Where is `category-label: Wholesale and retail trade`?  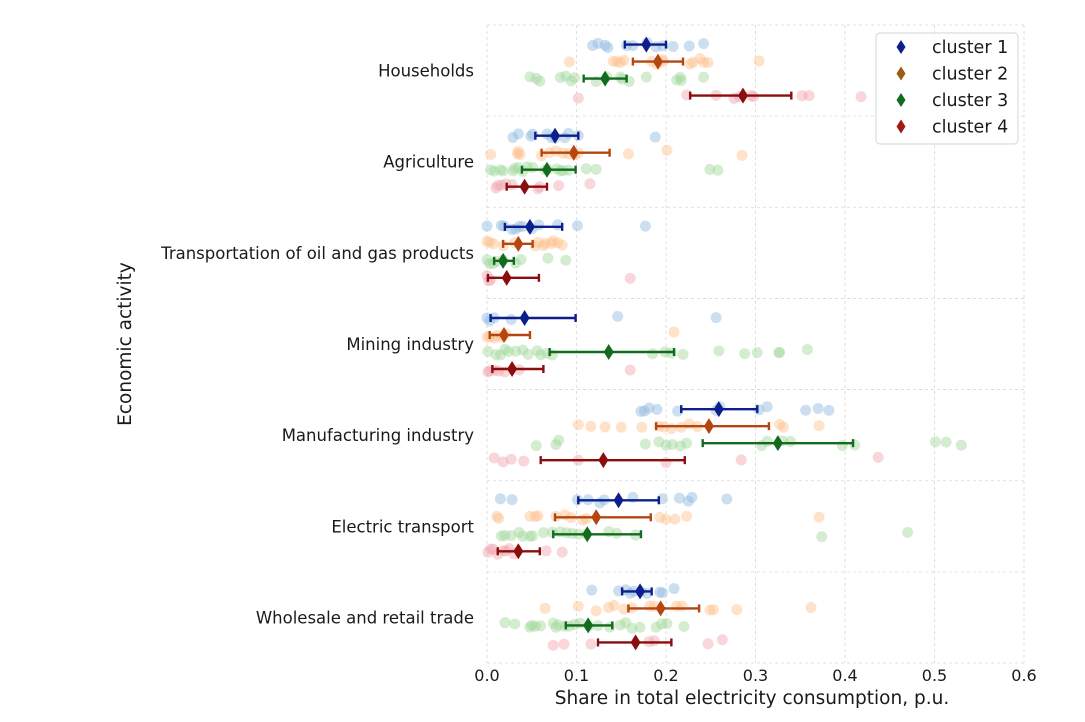 category-label: Wholesale and retail trade is located at coordinates (365, 617).